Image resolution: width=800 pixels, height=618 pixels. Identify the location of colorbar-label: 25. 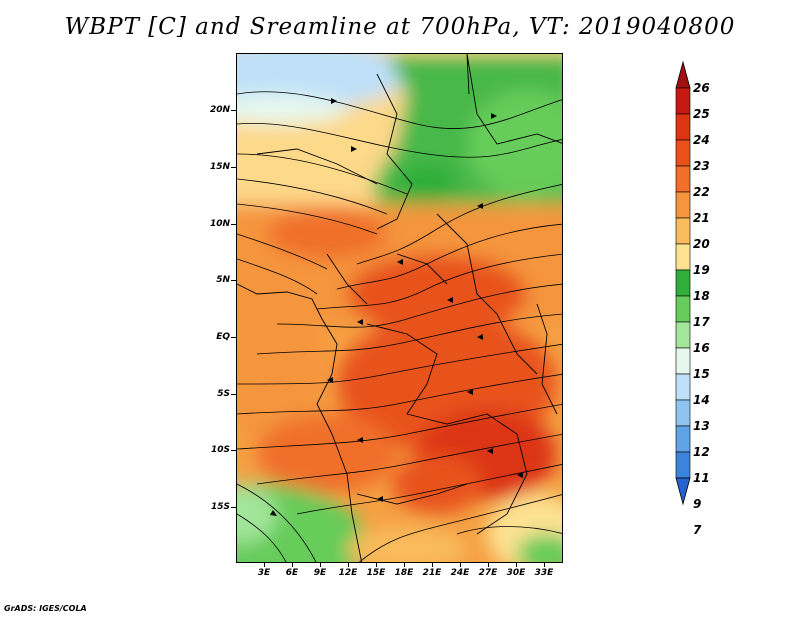
(701, 114).